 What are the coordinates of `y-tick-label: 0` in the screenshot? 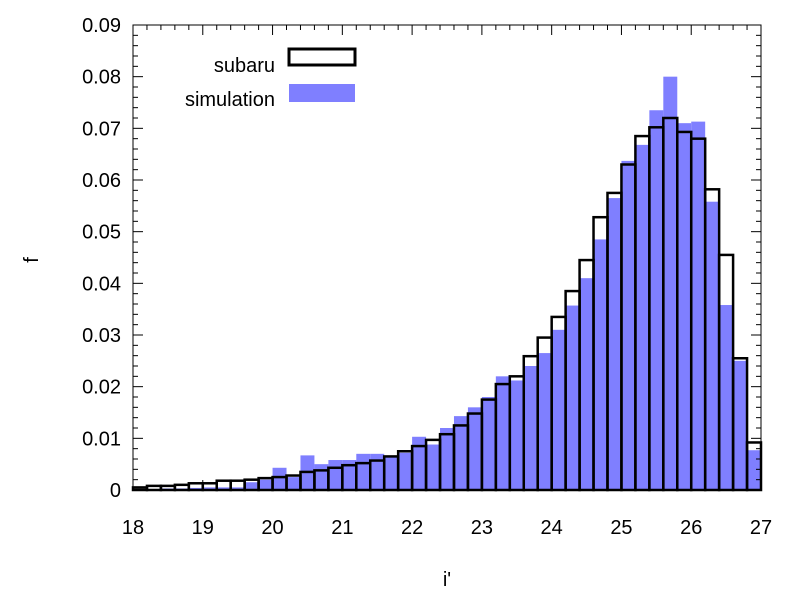 It's located at (115, 491).